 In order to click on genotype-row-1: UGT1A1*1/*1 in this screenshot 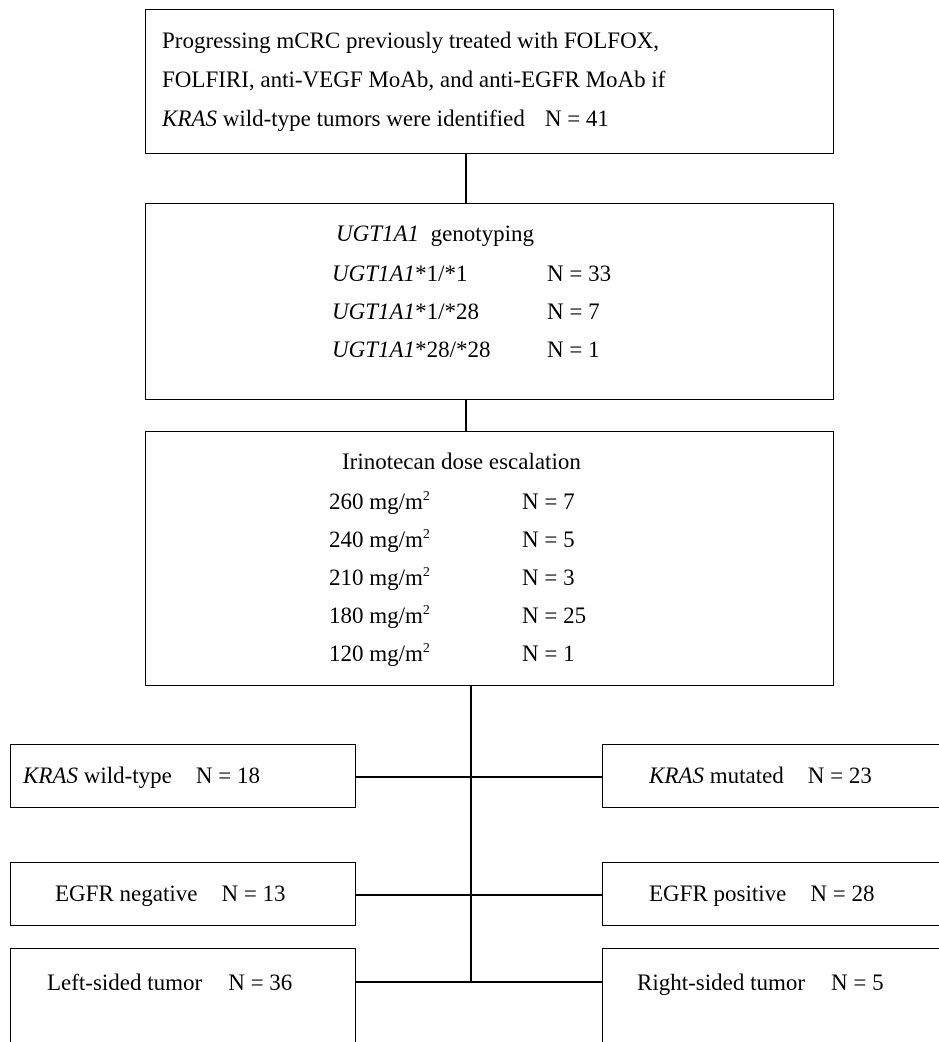, I will do `click(399, 274)`.